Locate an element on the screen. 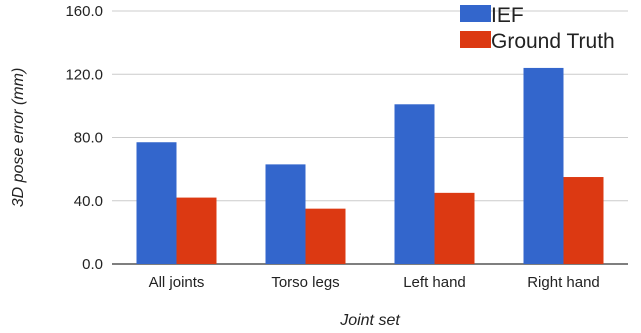 The image size is (641, 333). x-category-label: Torso legs is located at coordinates (305, 282).